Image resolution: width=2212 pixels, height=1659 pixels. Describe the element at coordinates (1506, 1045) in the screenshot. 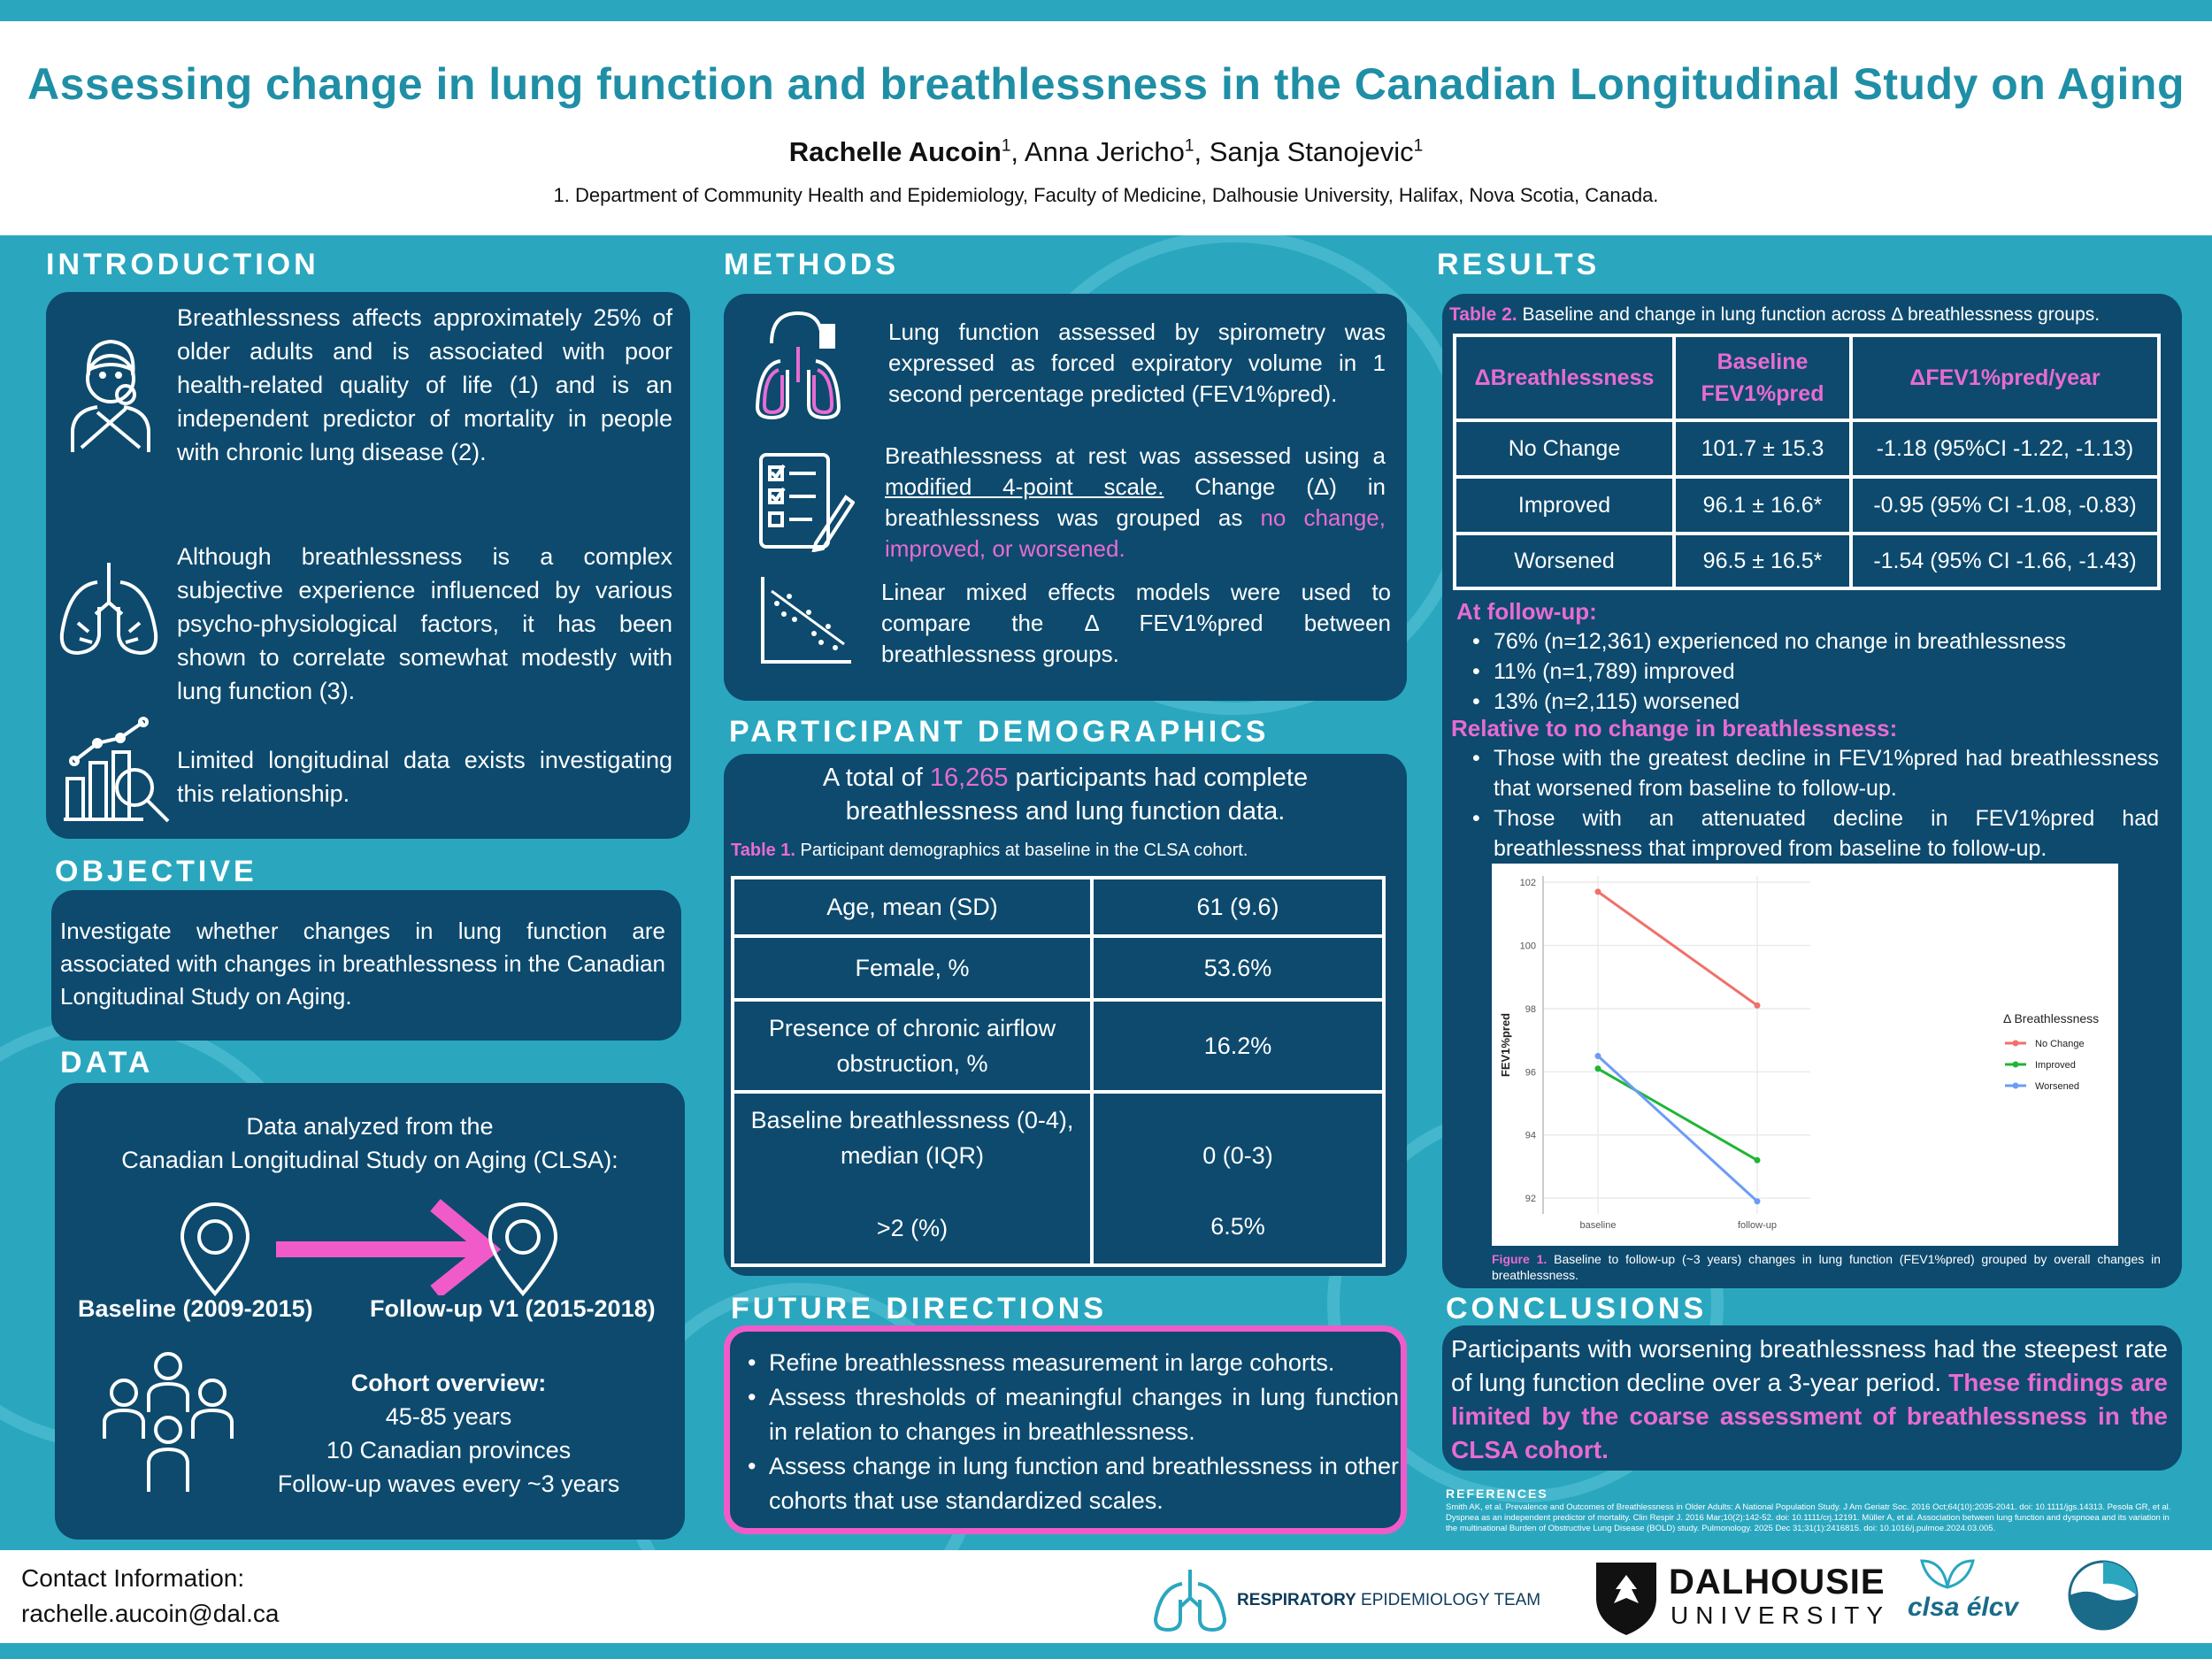

I see `y-axis-label: FEV1%pred` at that location.